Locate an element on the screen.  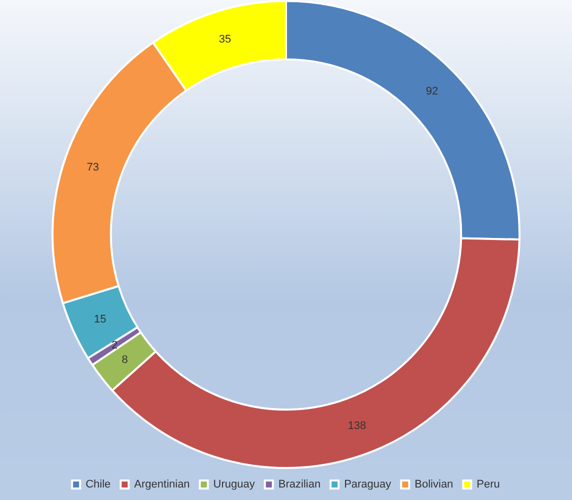
data-label: 92 is located at coordinates (432, 92).